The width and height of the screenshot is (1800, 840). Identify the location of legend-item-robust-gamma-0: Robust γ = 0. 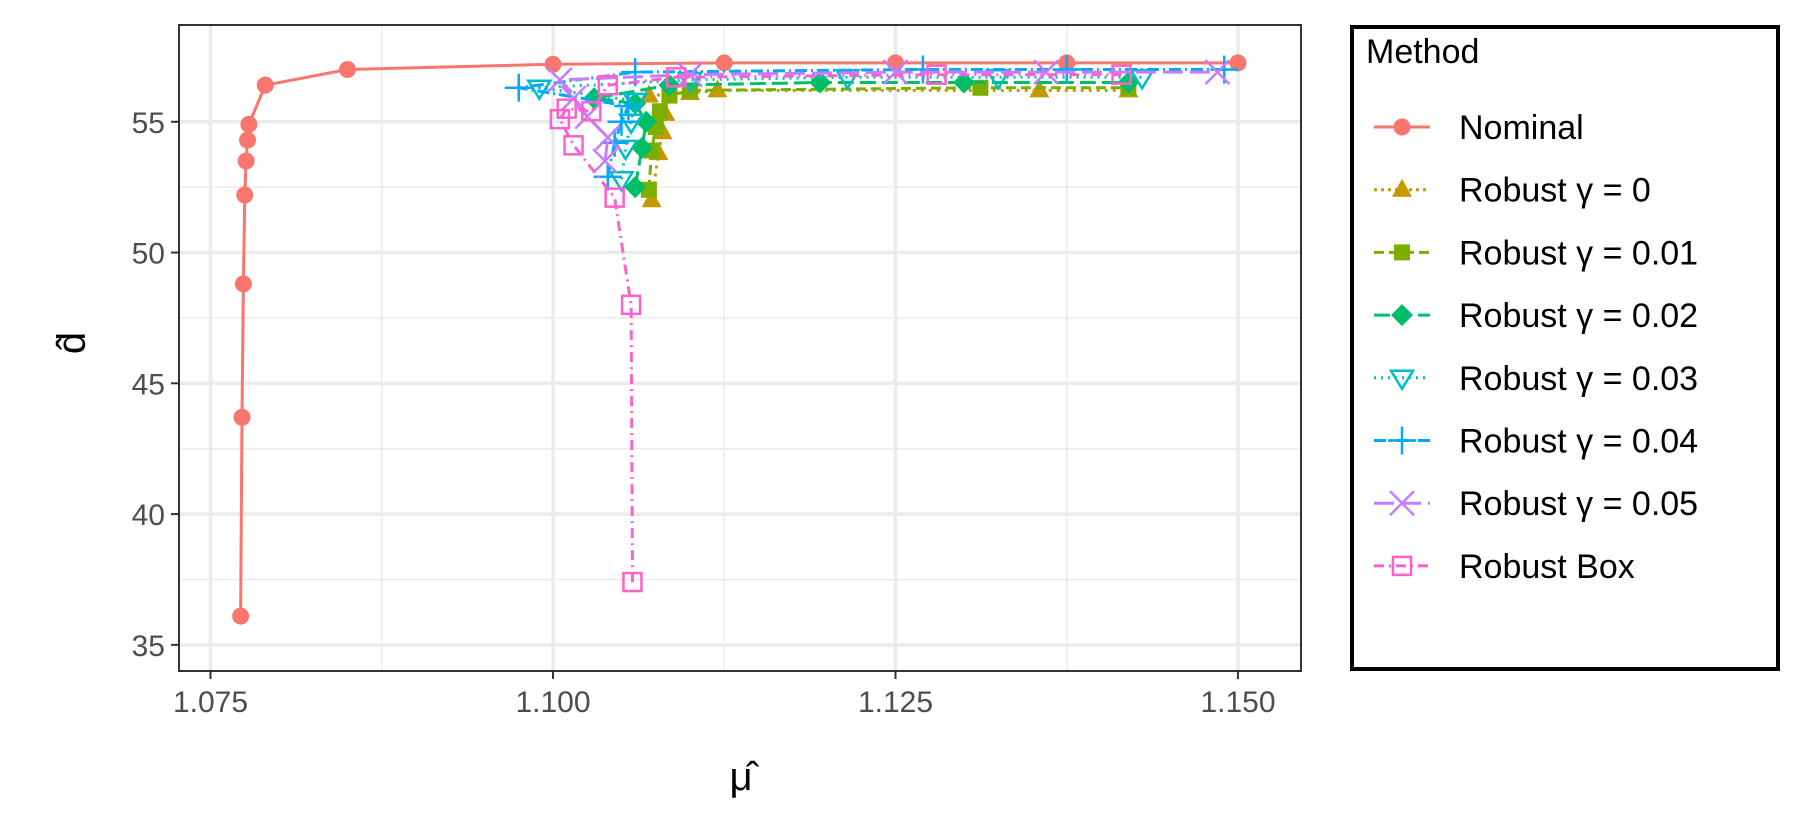
(1512, 191).